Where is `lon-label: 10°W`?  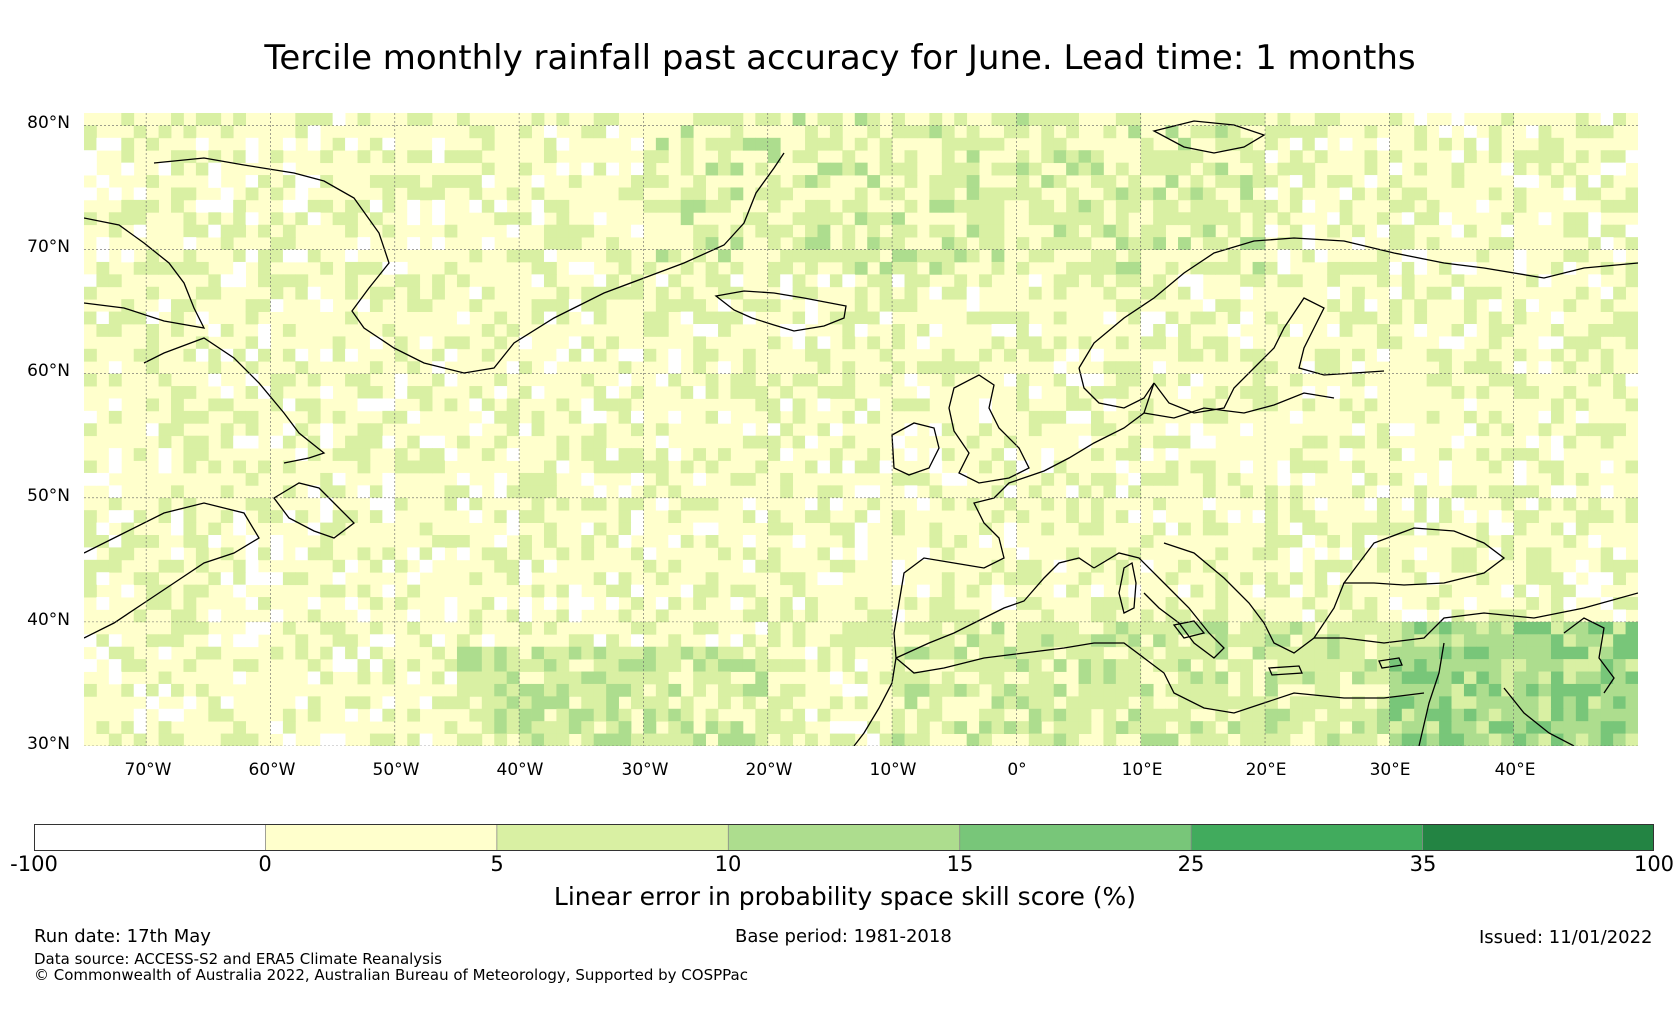
lon-label: 10°W is located at coordinates (893, 770).